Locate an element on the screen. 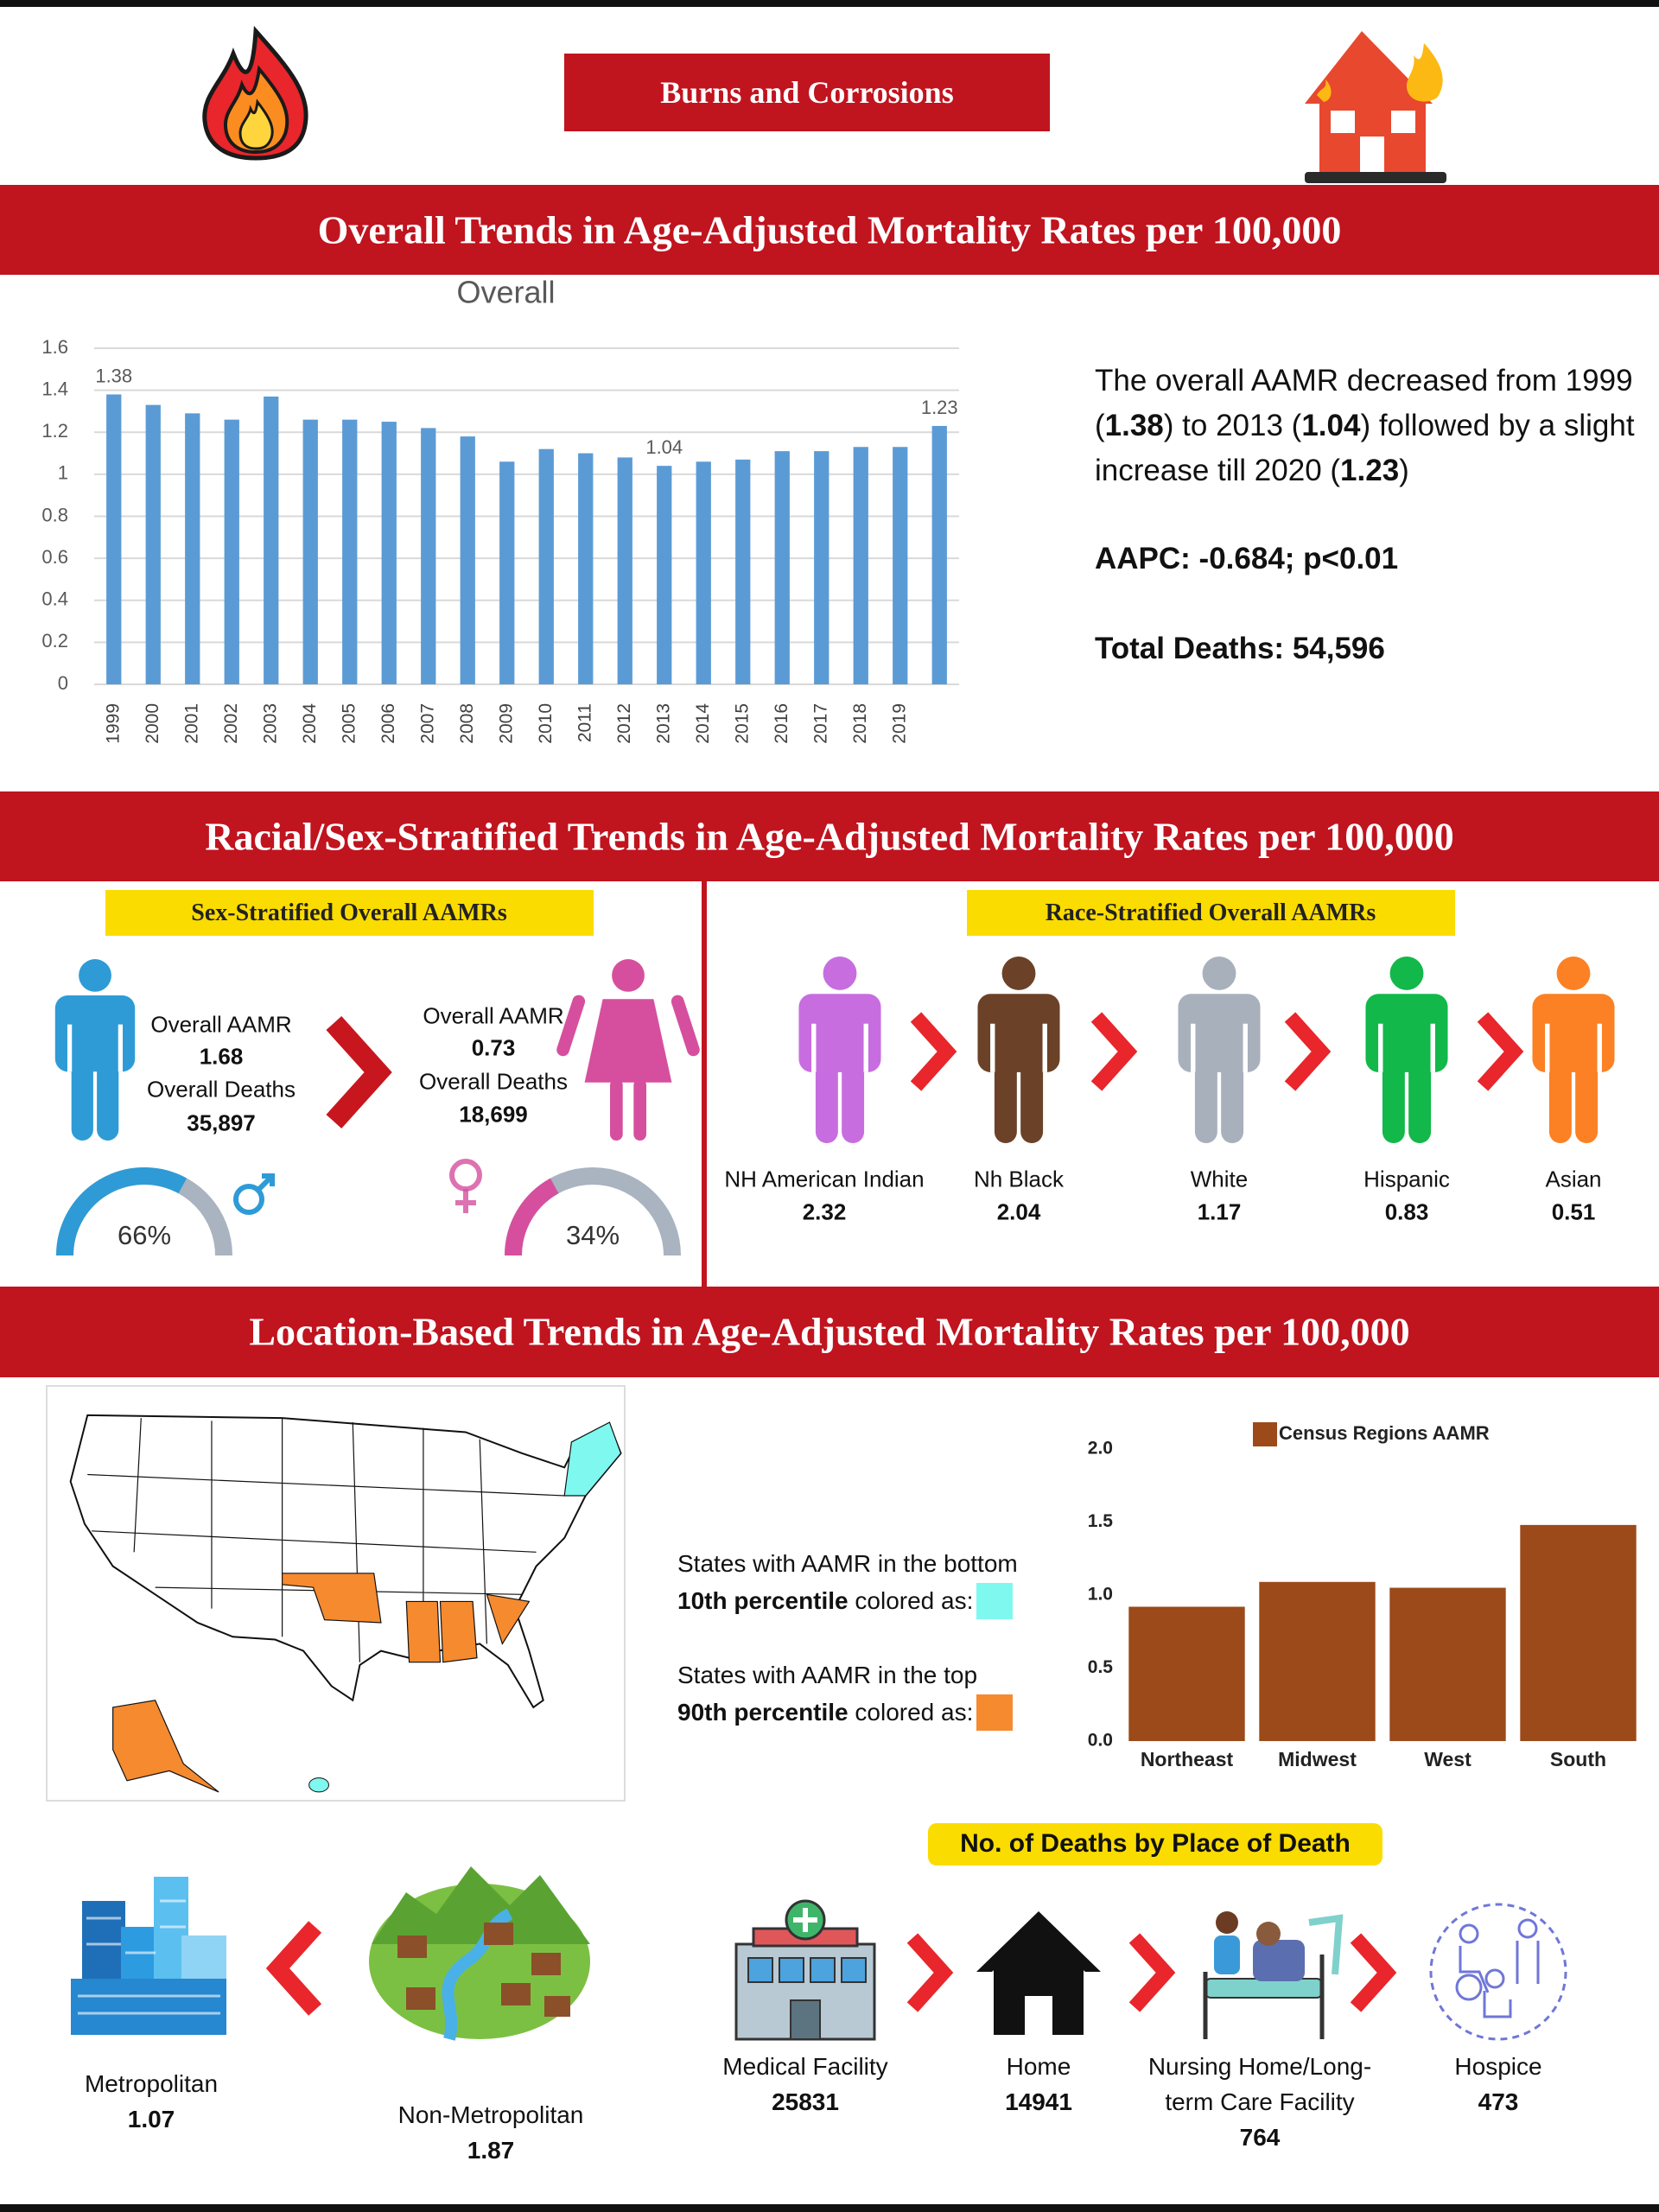 Image resolution: width=1659 pixels, height=2212 pixels. y-tick-label: 0.4 is located at coordinates (54, 599).